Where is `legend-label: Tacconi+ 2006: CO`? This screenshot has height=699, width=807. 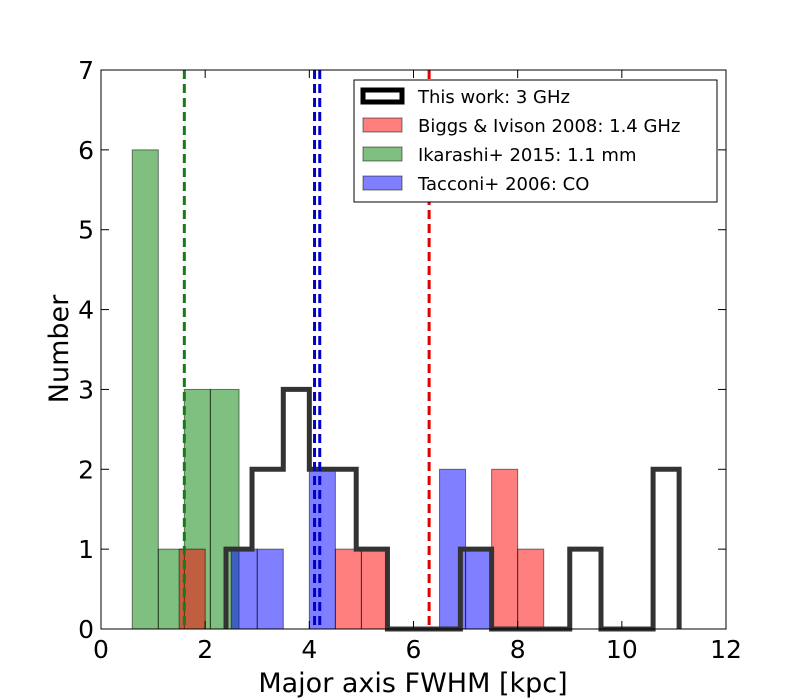
legend-label: Tacconi+ 2006: CO is located at coordinates (503, 184).